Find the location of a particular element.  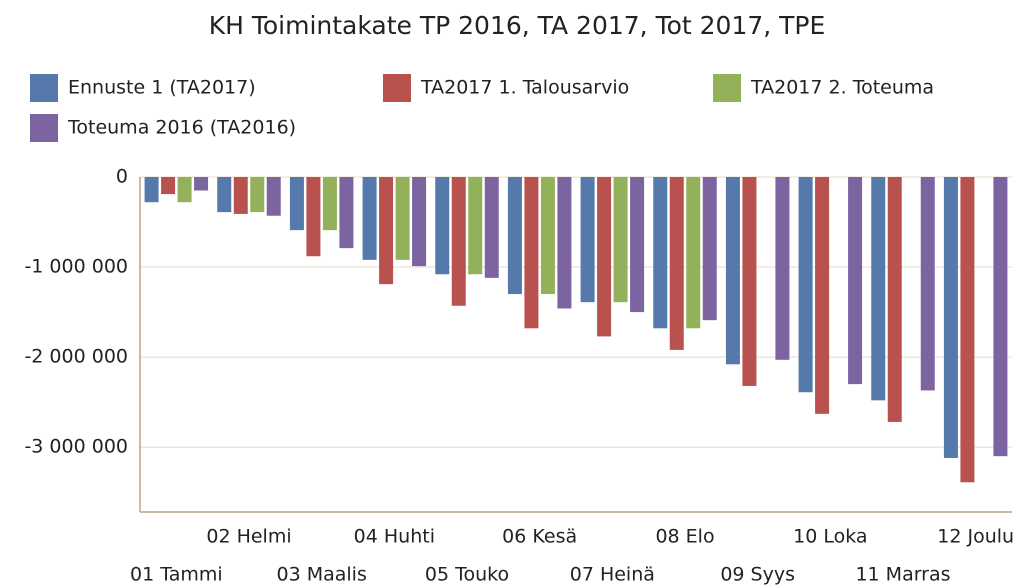

x-tick-label: 07 Heinä is located at coordinates (612, 575).